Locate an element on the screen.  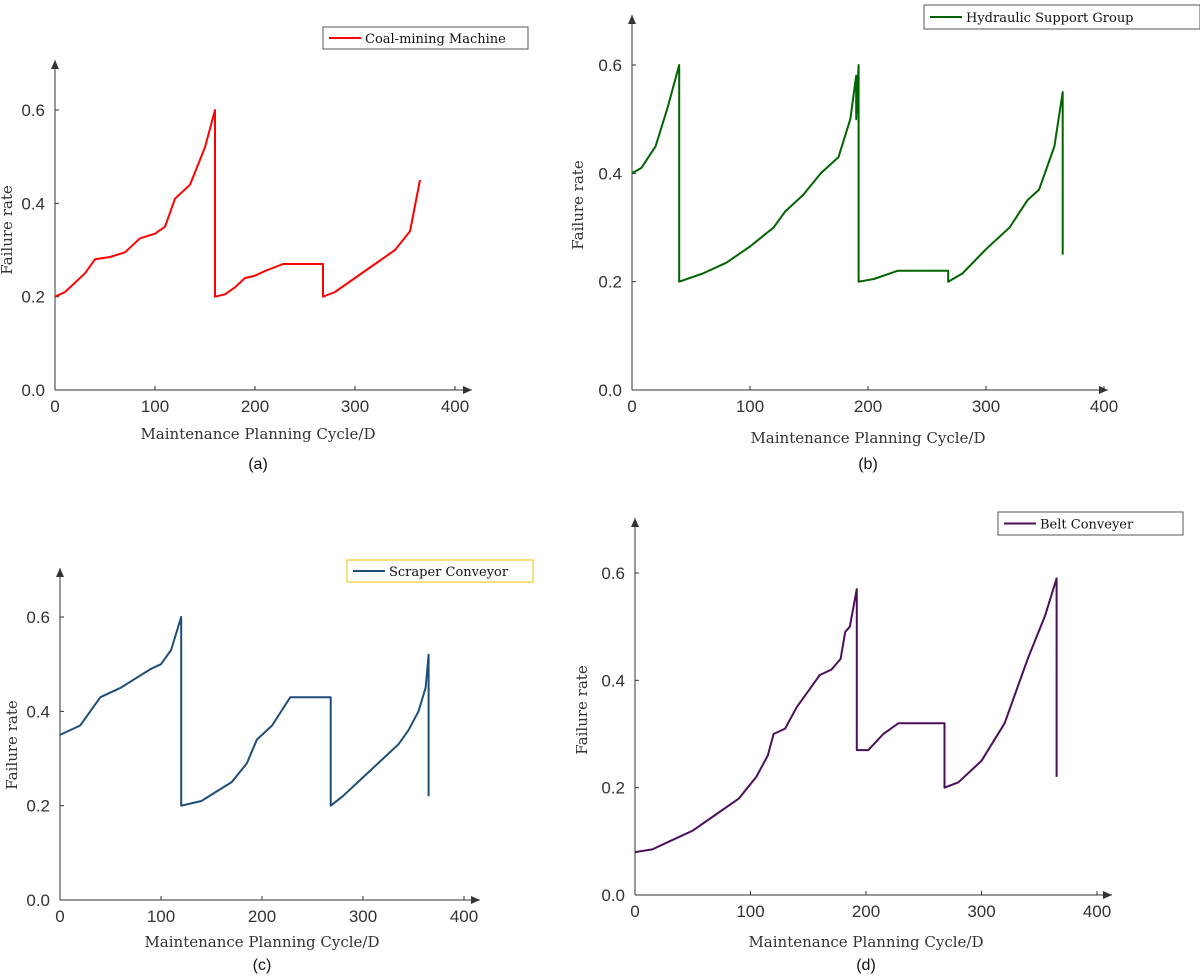
panel-caption: (a) is located at coordinates (258, 464).